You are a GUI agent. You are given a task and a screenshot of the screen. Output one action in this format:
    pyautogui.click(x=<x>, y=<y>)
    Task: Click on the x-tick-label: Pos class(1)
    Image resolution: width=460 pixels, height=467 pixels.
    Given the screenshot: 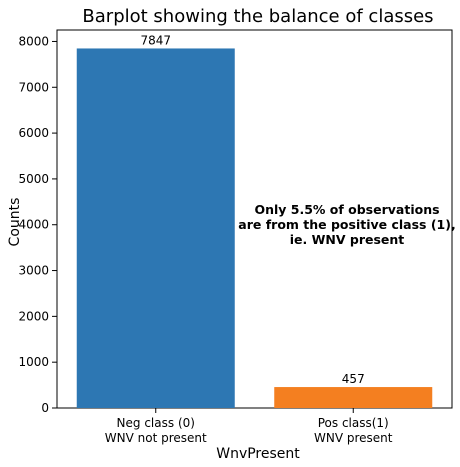 What is the action you would take?
    pyautogui.click(x=353, y=423)
    